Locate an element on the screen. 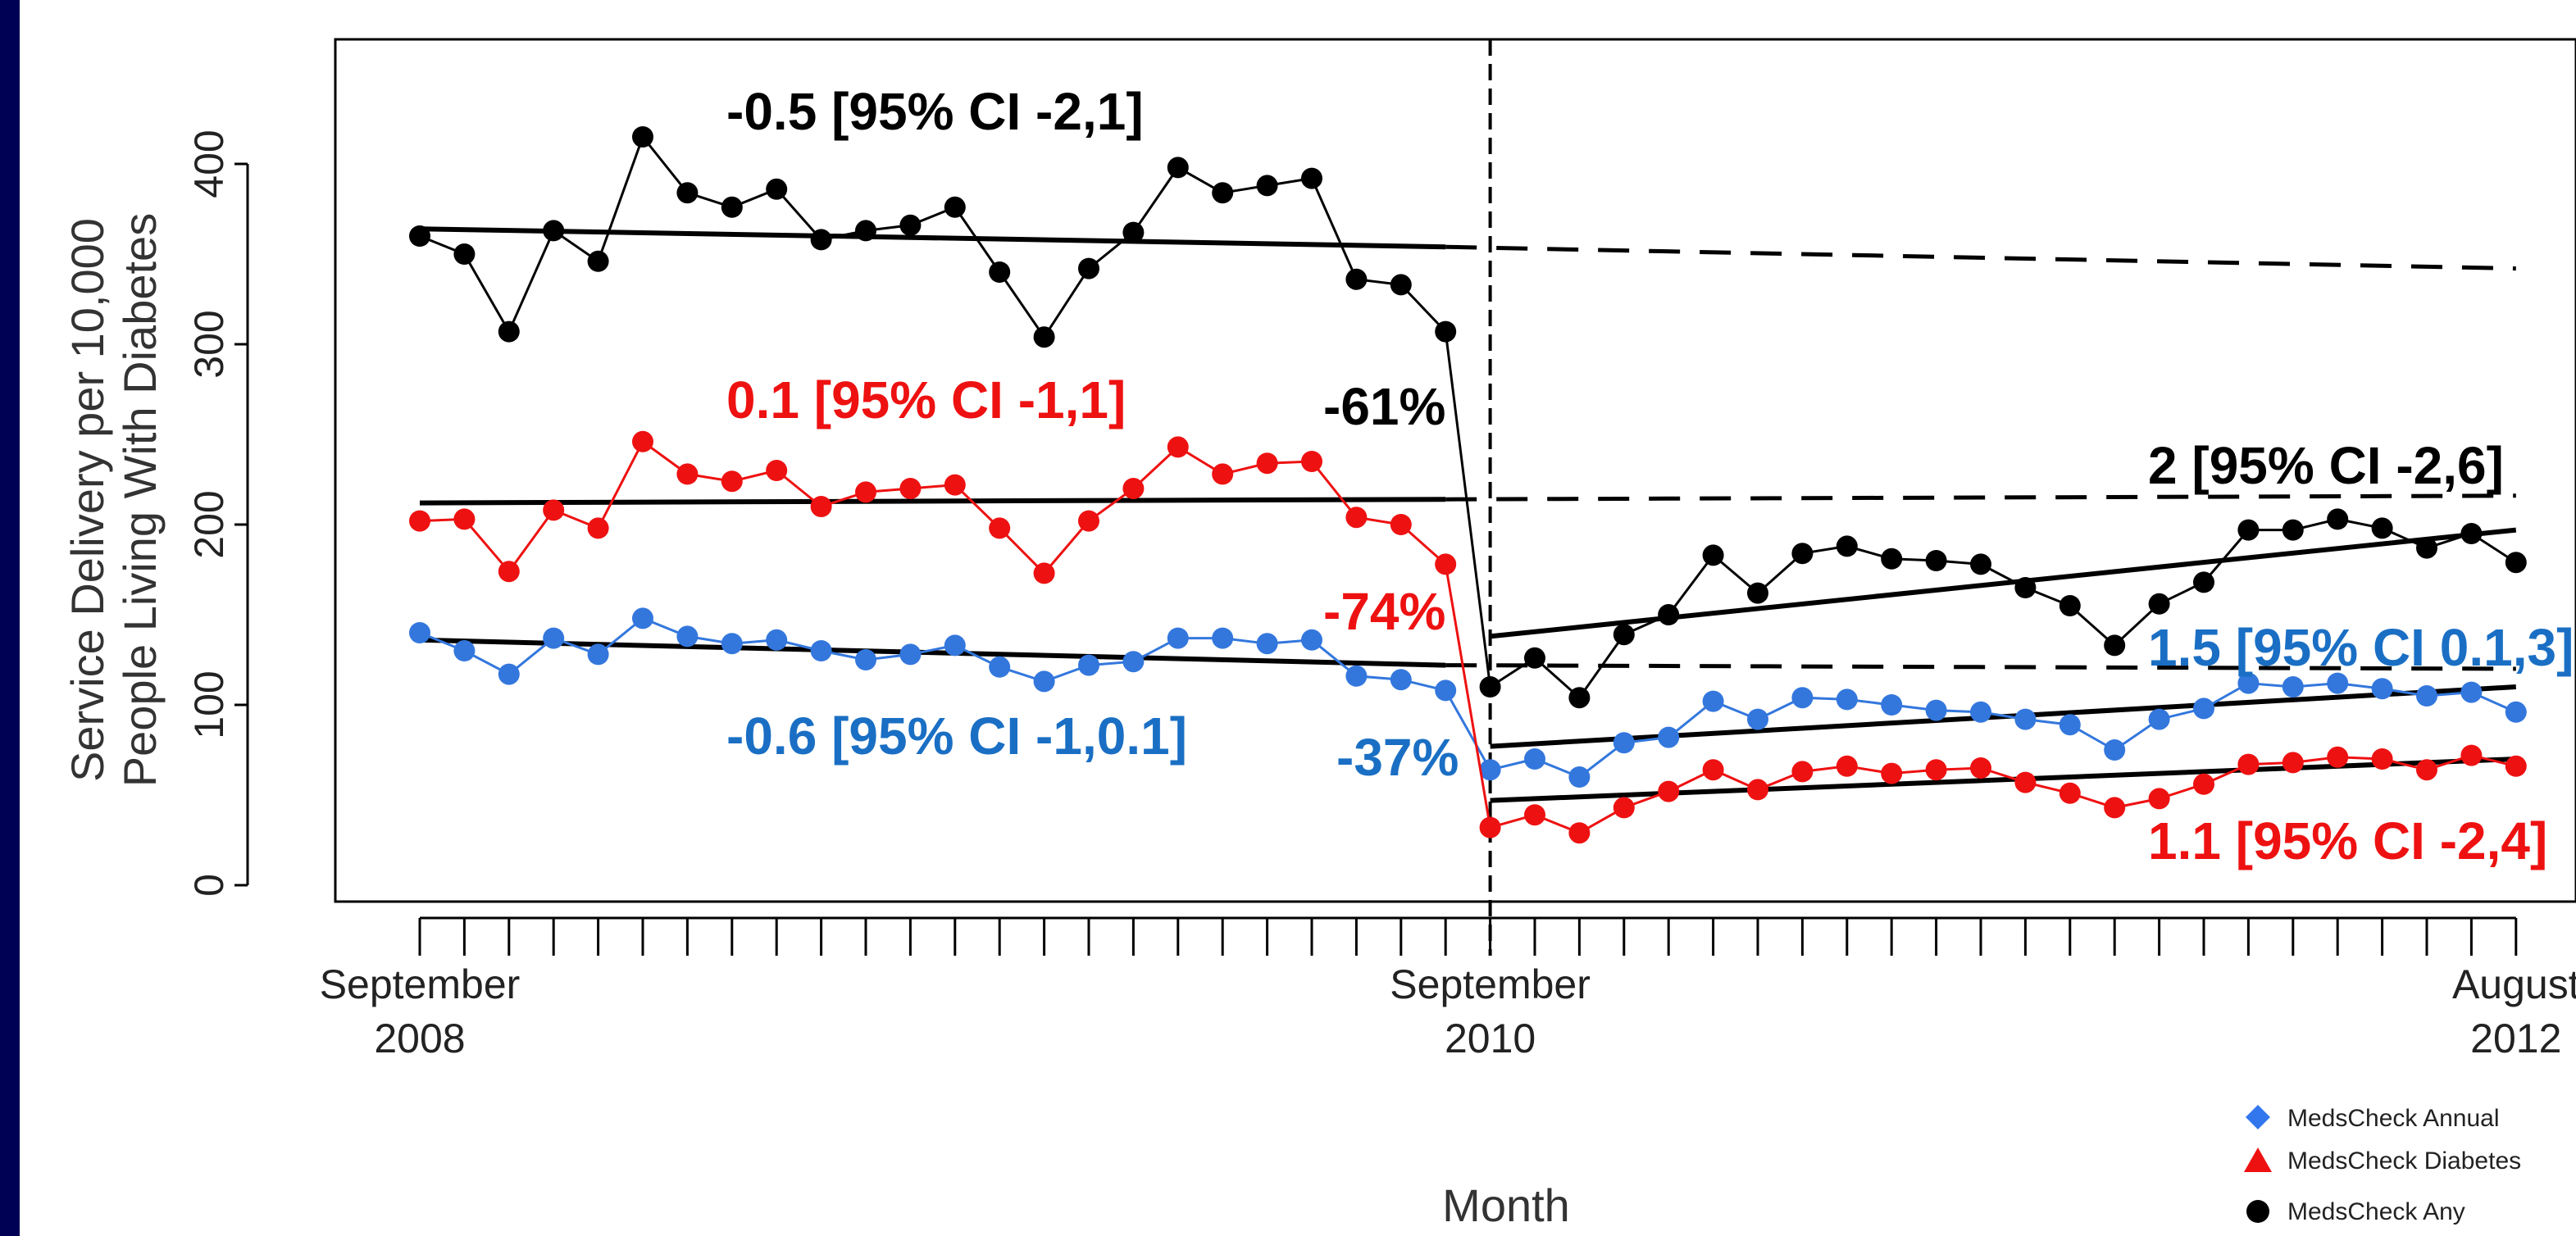  x-tick-label-year: 2010 is located at coordinates (1490, 1038).